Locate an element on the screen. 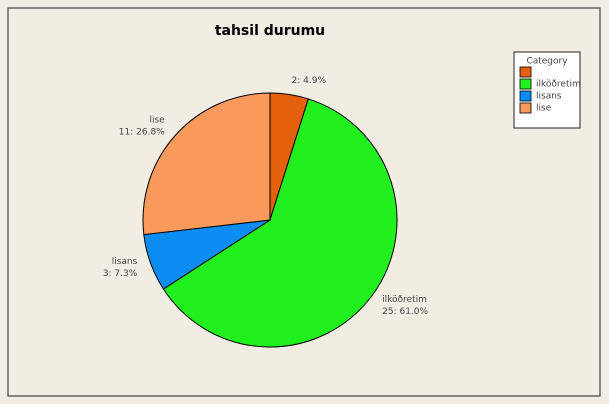 The width and height of the screenshot is (609, 408). legend-title: Category is located at coordinates (547, 62).